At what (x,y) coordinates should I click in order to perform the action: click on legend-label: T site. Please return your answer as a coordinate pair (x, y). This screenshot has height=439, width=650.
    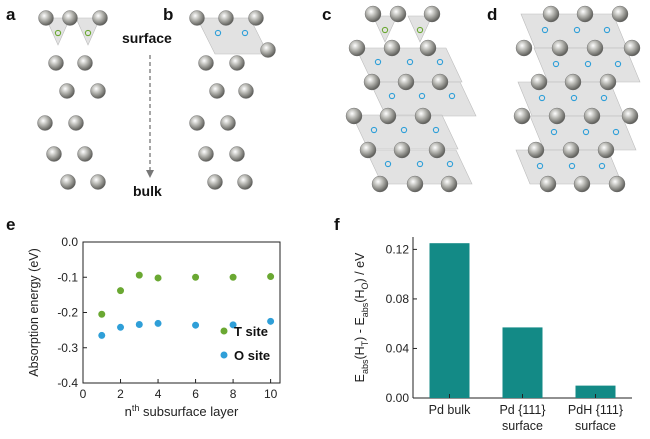
    Looking at the image, I should click on (251, 331).